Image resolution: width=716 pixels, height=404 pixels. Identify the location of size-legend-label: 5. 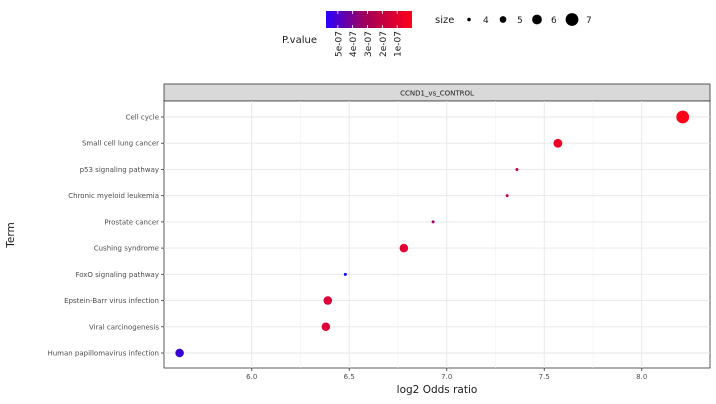
(520, 21).